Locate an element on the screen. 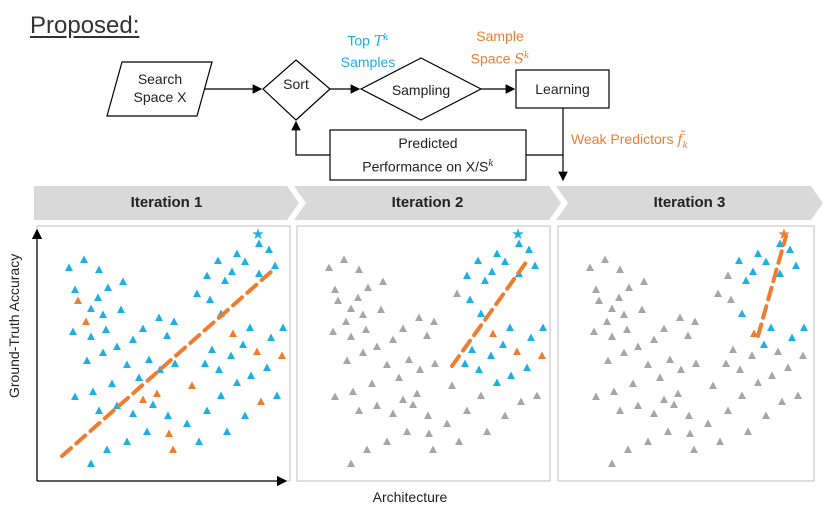 The height and width of the screenshot is (519, 826). sampling-diamond is located at coordinates (421, 89).